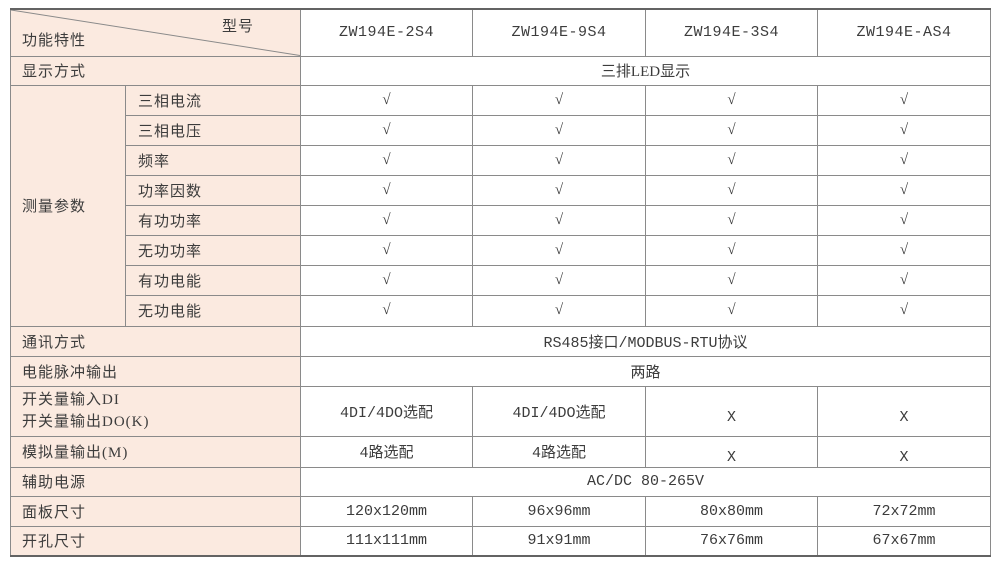 This screenshot has width=1000, height=570. Describe the element at coordinates (155, 541) in the screenshot. I see `row-label: 开孔尺寸` at that location.